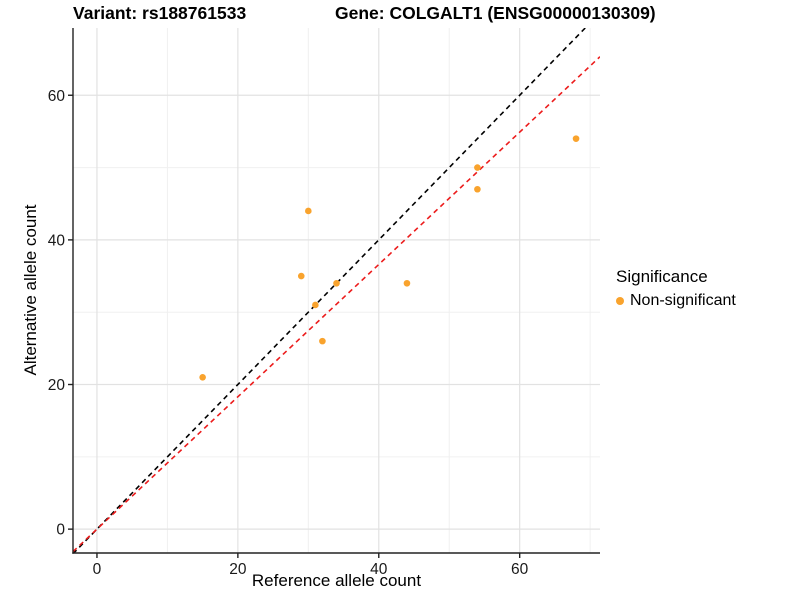 Image resolution: width=800 pixels, height=600 pixels. I want to click on legend: Significance Non-significant, so click(676, 288).